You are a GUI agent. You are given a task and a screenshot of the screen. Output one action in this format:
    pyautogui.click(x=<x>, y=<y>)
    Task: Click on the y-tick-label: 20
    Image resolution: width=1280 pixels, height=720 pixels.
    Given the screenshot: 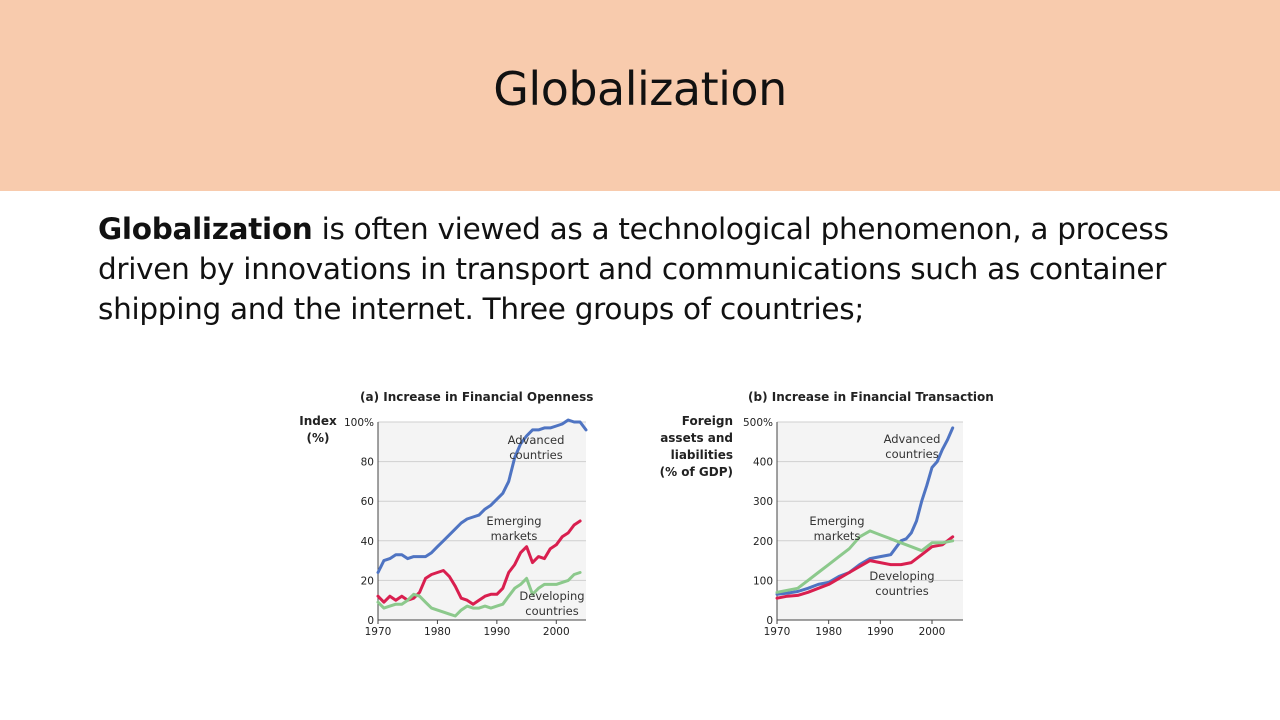 What is the action you would take?
    pyautogui.click(x=367, y=581)
    